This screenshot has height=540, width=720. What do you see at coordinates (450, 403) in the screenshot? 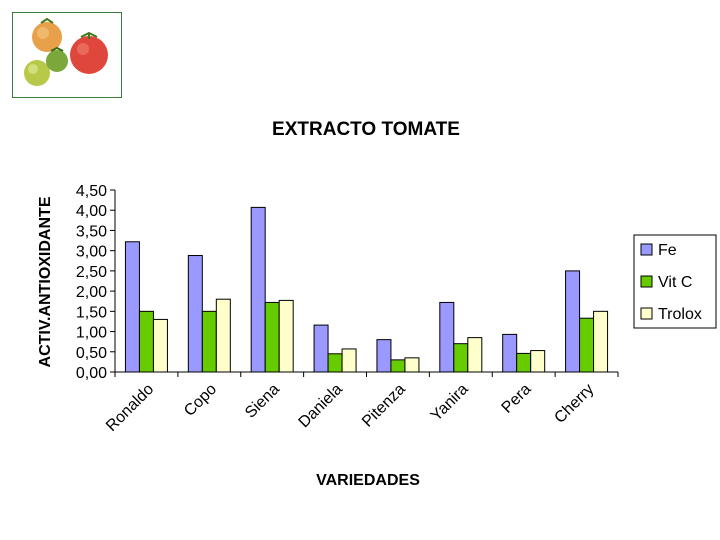
I see `x-tick-label: Yanira` at bounding box center [450, 403].